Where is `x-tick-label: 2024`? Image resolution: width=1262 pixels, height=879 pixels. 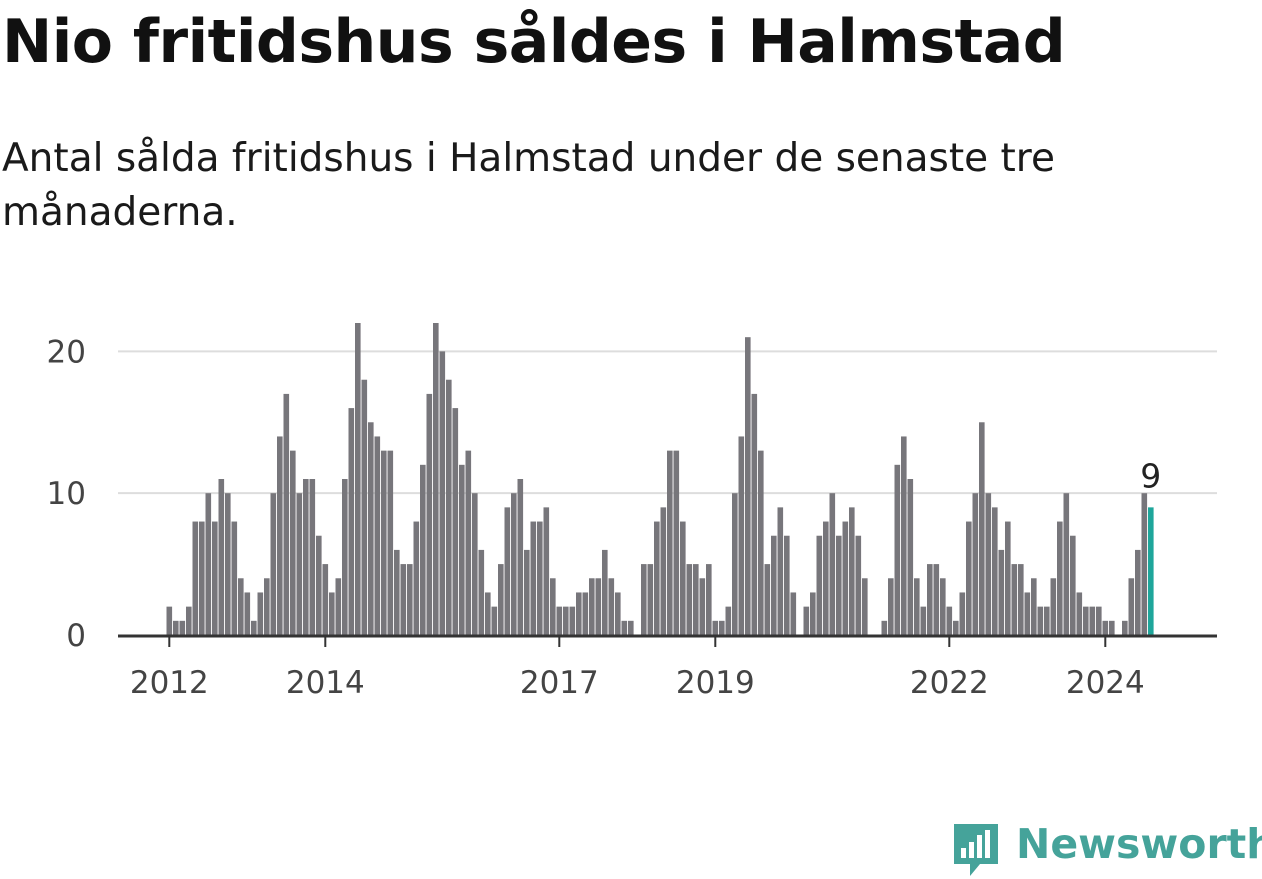
x-tick-label: 2024 is located at coordinates (1105, 683).